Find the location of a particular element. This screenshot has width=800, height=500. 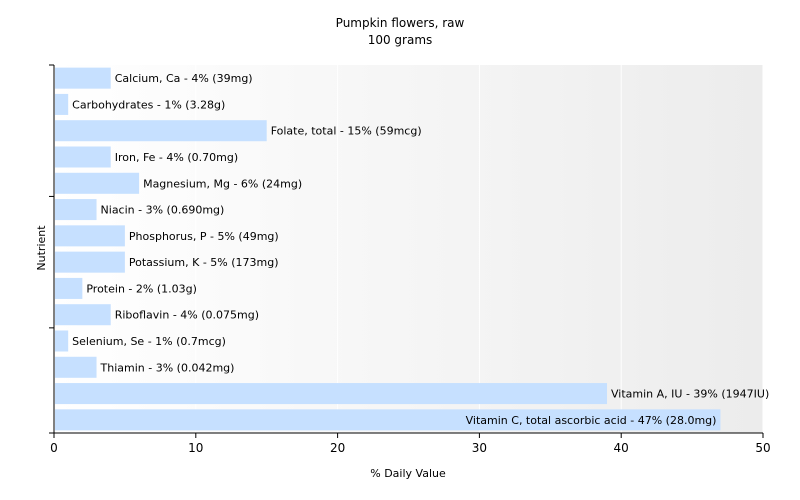

y-axis-title: Nutrient is located at coordinates (41, 248).